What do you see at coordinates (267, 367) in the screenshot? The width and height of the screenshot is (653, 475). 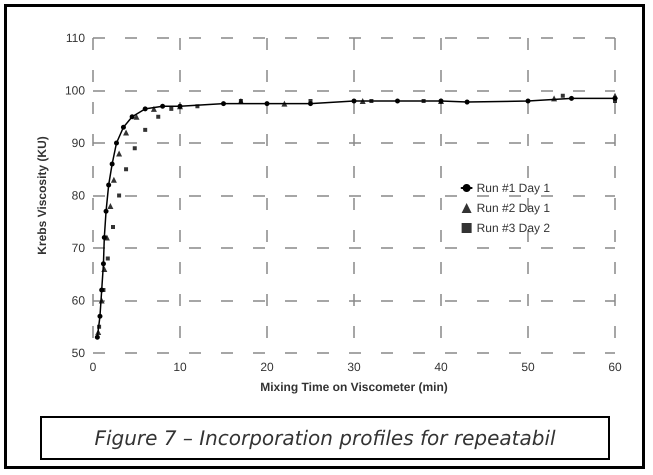 I see `x-tick-label: 20` at bounding box center [267, 367].